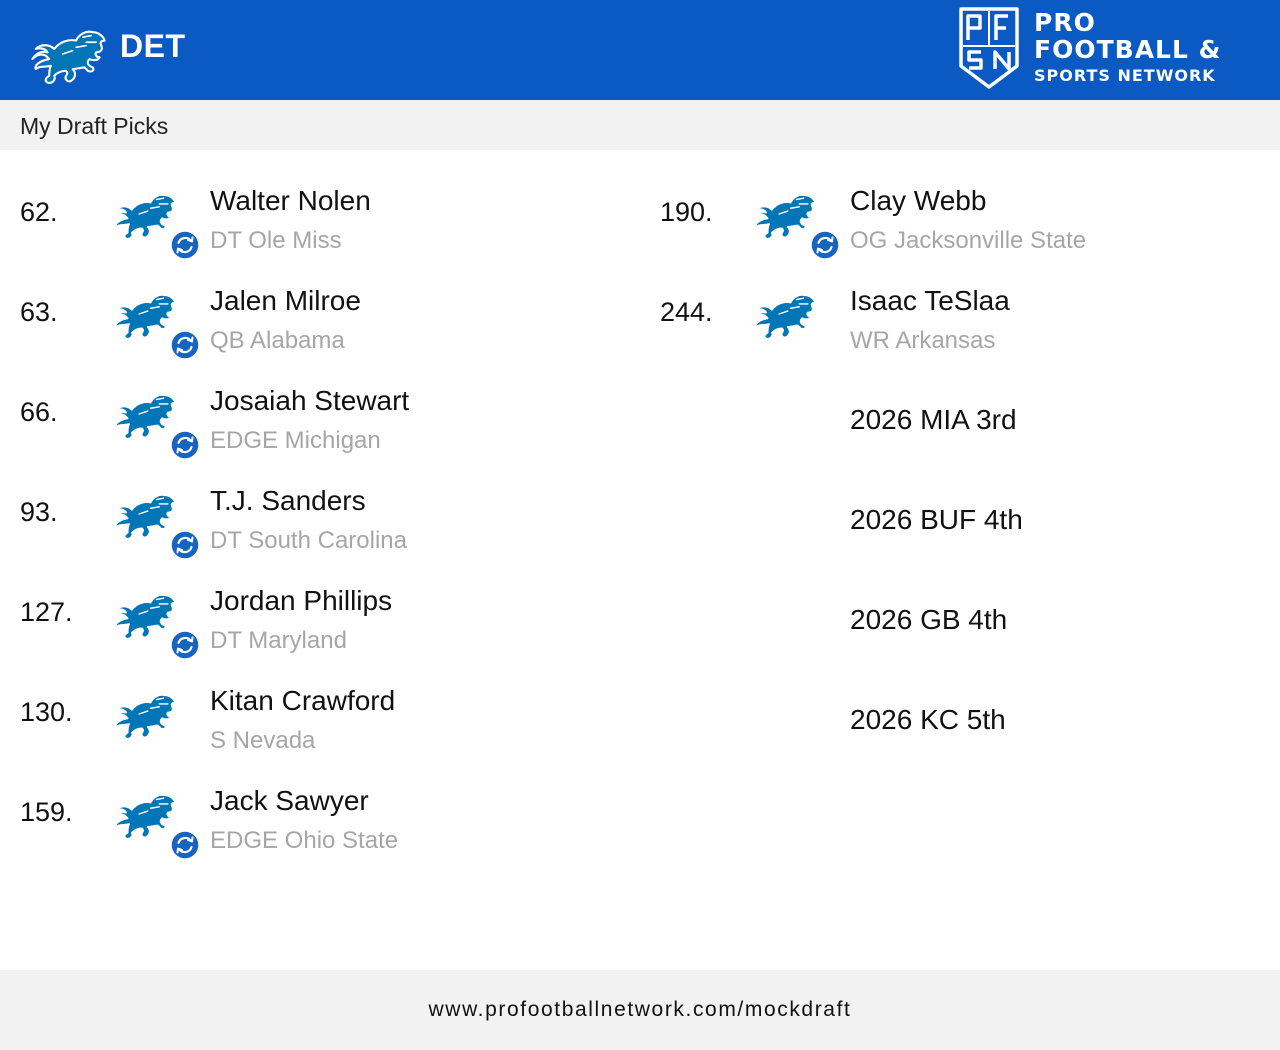  What do you see at coordinates (290, 200) in the screenshot?
I see `player-name: Walter Nolen` at bounding box center [290, 200].